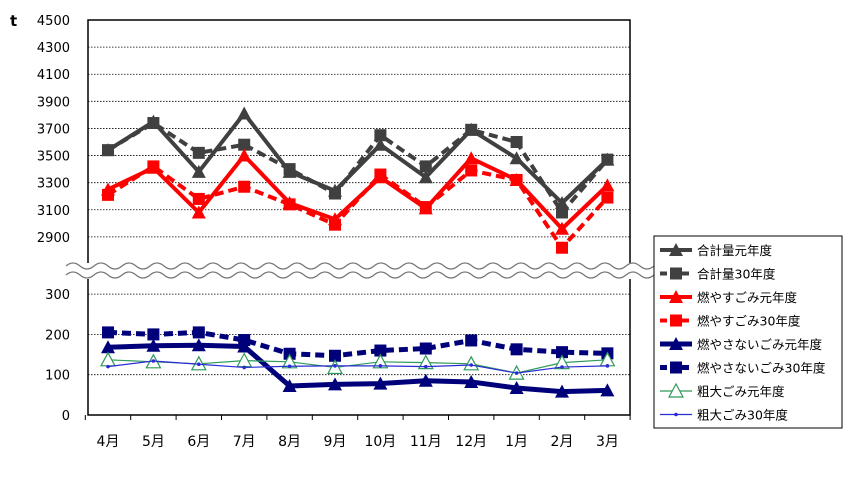 This screenshot has height=487, width=850. I want to click on x-tick-labels: 4月 5月 6月 7月 8月 9月 10月 11月 12月 1月 2月 3月, so click(358, 442).